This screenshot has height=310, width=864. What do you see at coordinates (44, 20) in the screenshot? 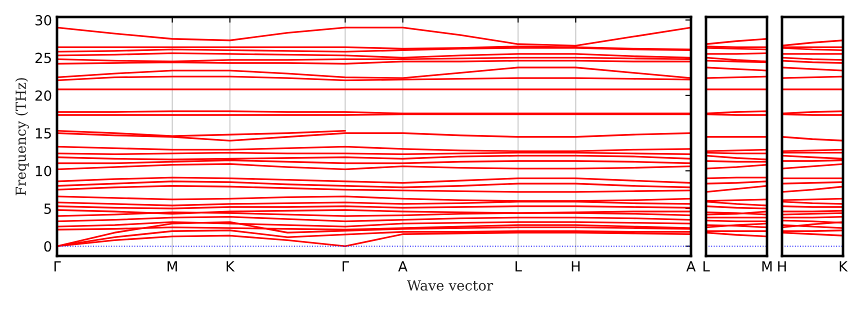
I see `y-tick-label: 30` at bounding box center [44, 20].